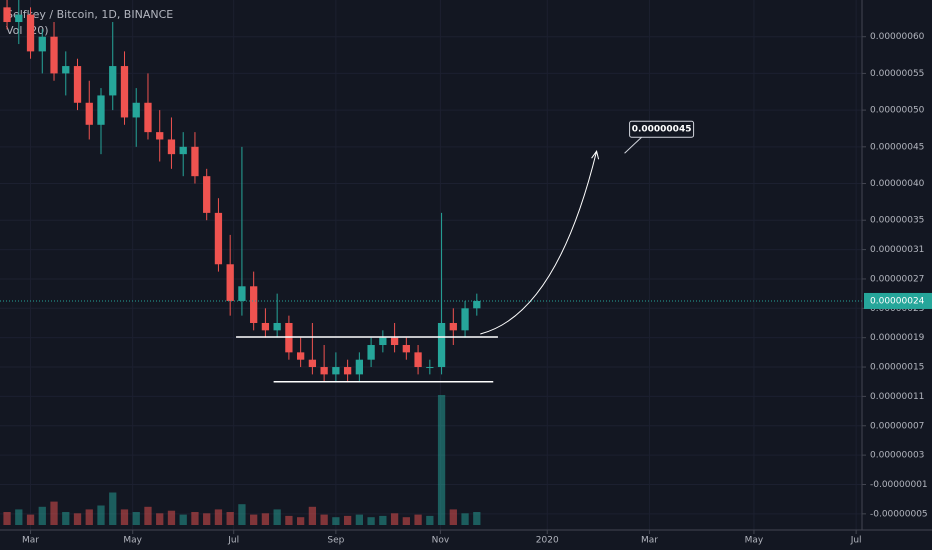 The height and width of the screenshot is (550, 932). I want to click on y-tick-label: 0.00000003, so click(897, 456).